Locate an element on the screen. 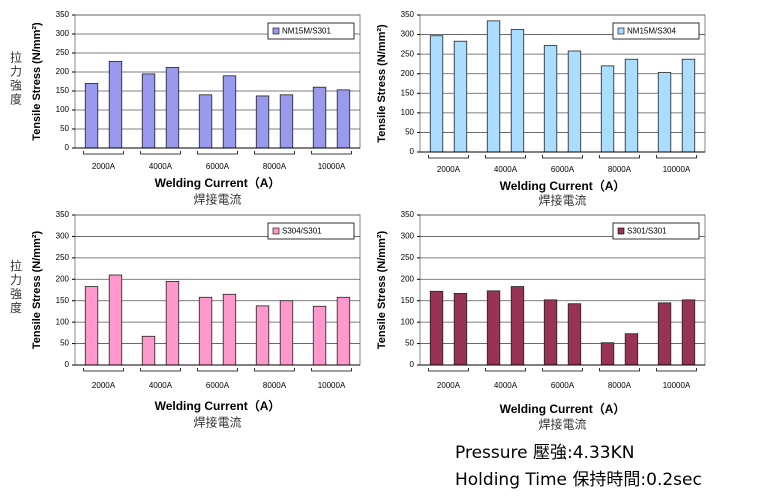 Image resolution: width=765 pixels, height=500 pixels. y-axis-label: Tensile Stress (N/mm²) is located at coordinates (382, 83).